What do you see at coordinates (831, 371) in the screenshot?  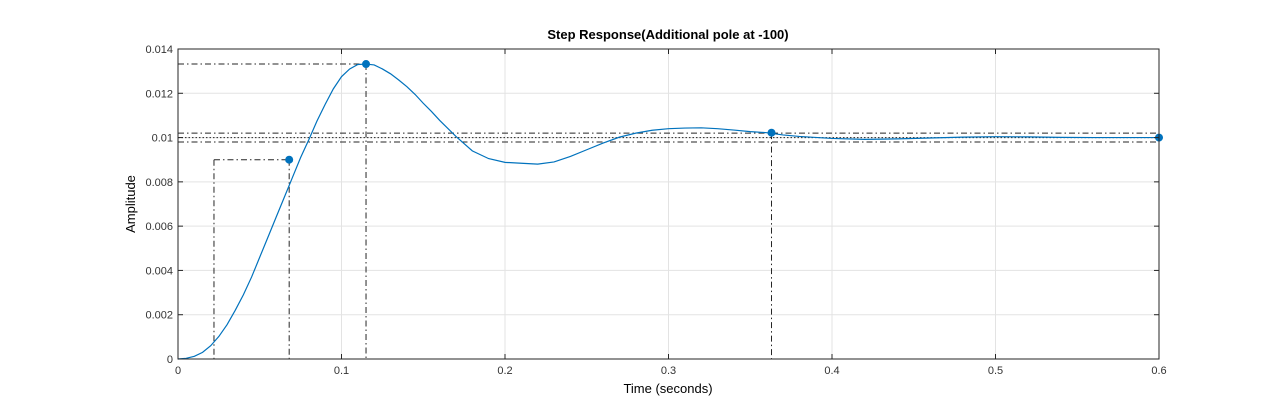 I see `x-tick-label: 0.4` at bounding box center [831, 371].